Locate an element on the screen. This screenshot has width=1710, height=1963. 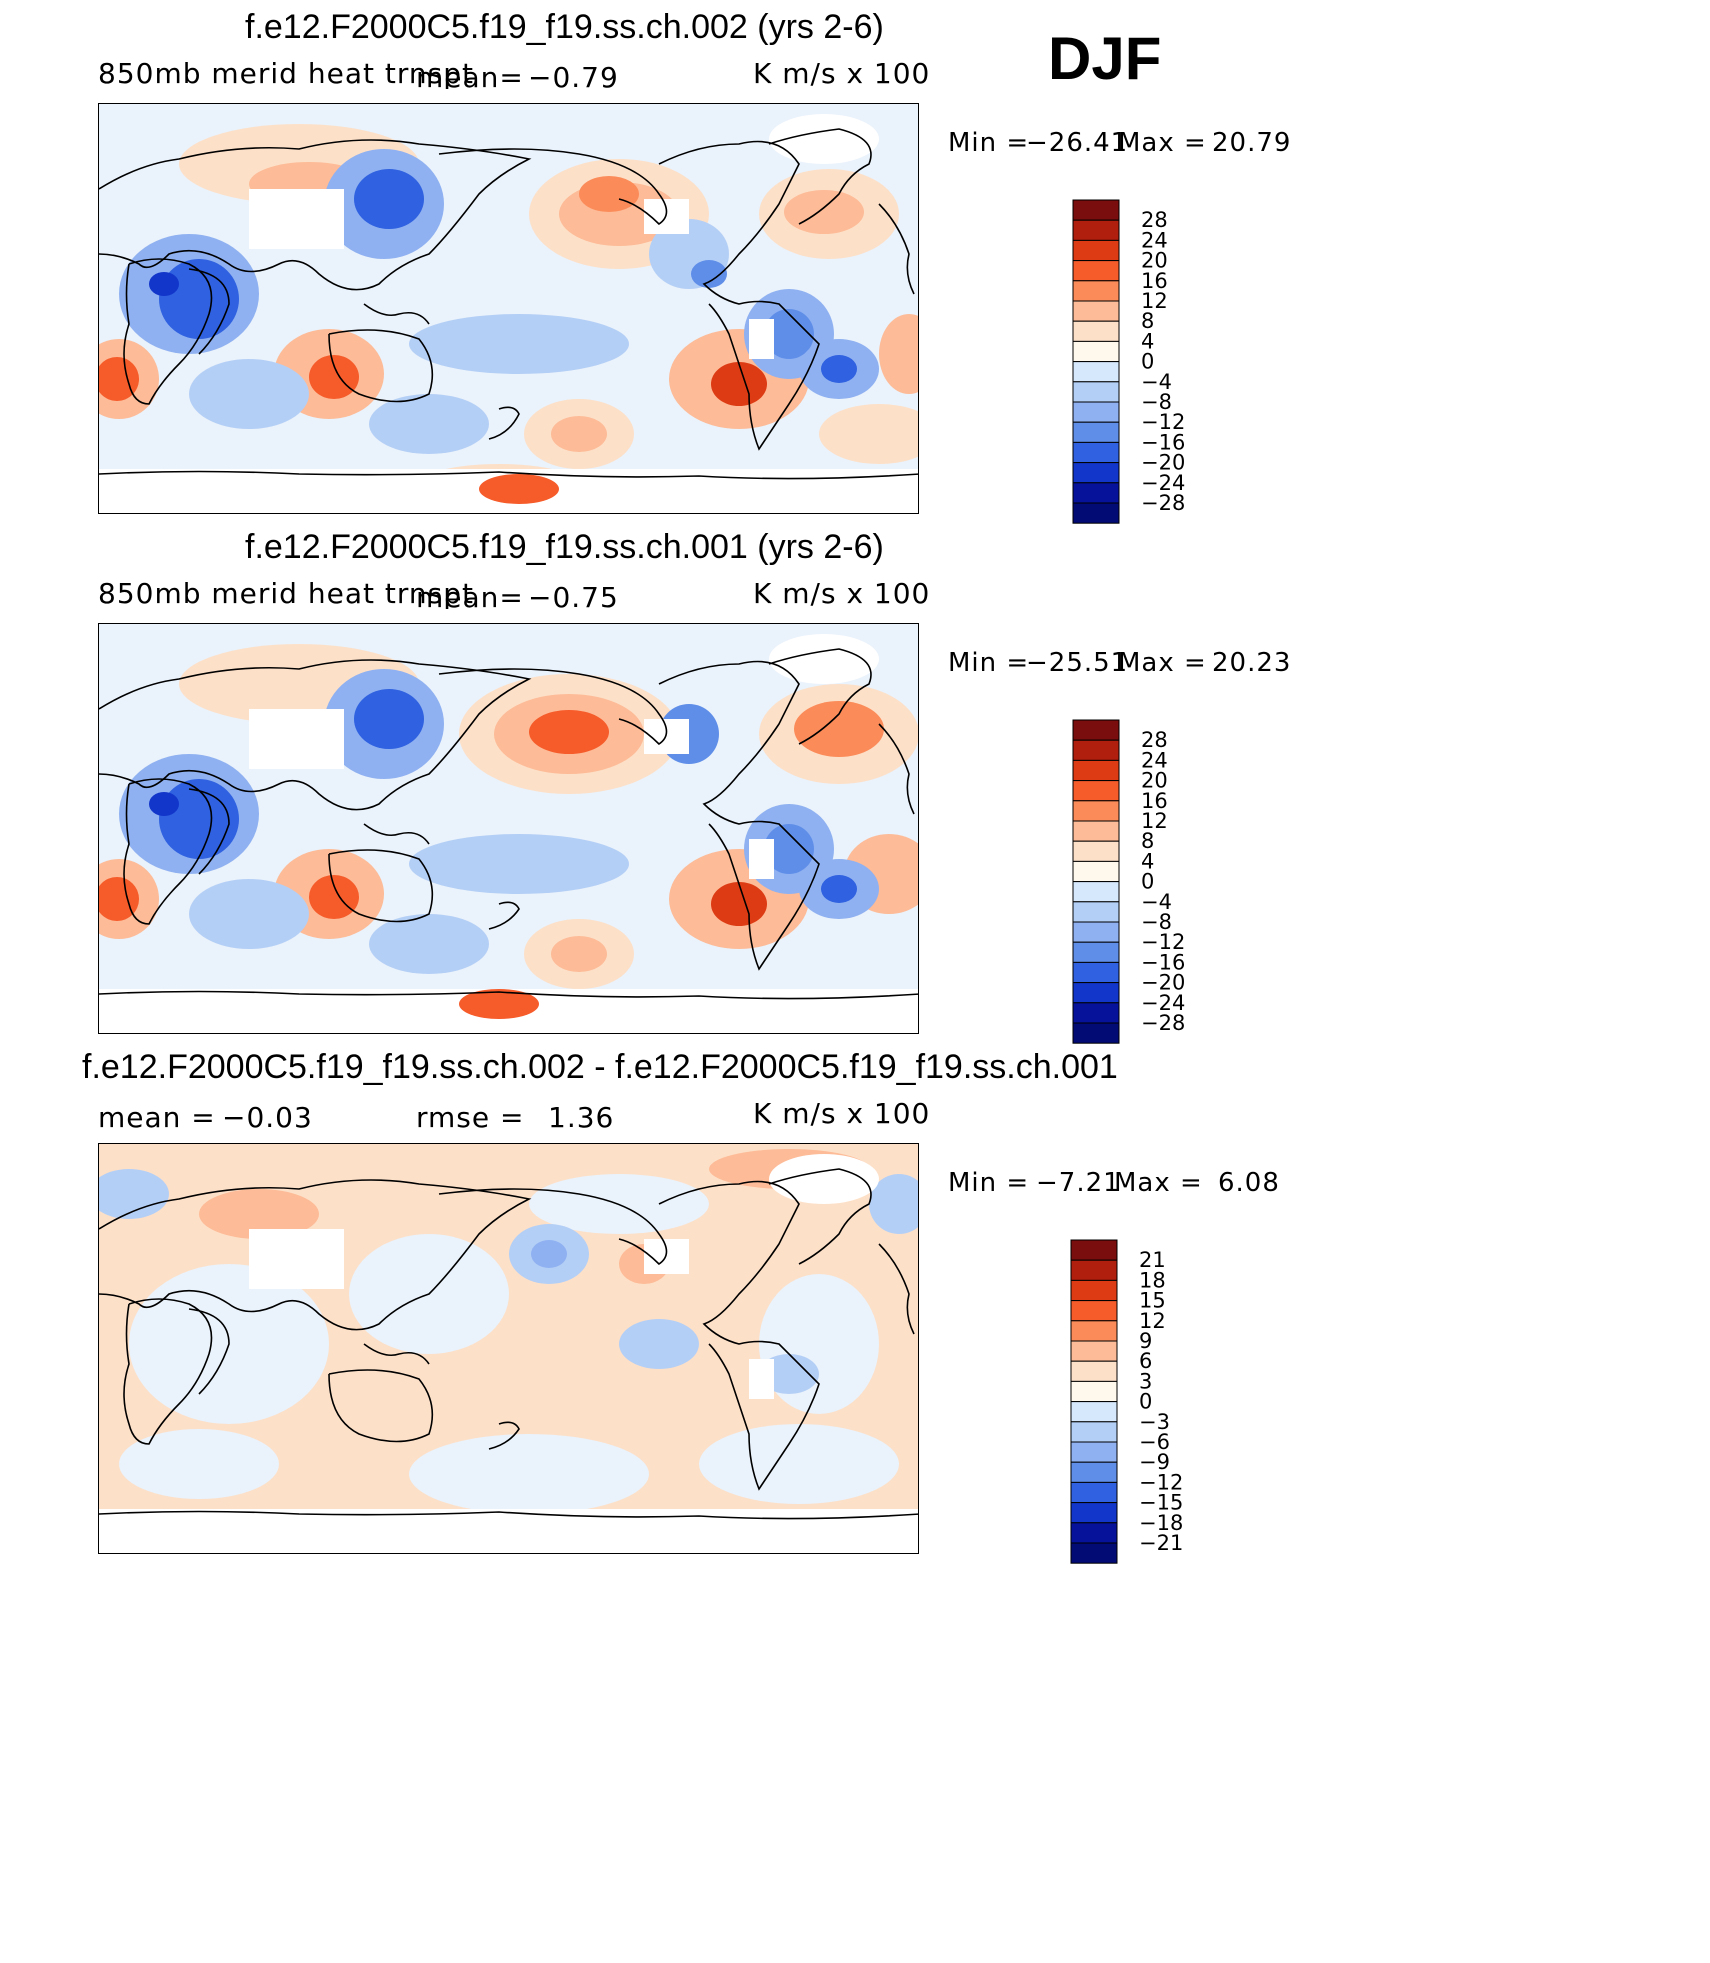
colorbar-tick-label: −21 is located at coordinates (1161, 1543).